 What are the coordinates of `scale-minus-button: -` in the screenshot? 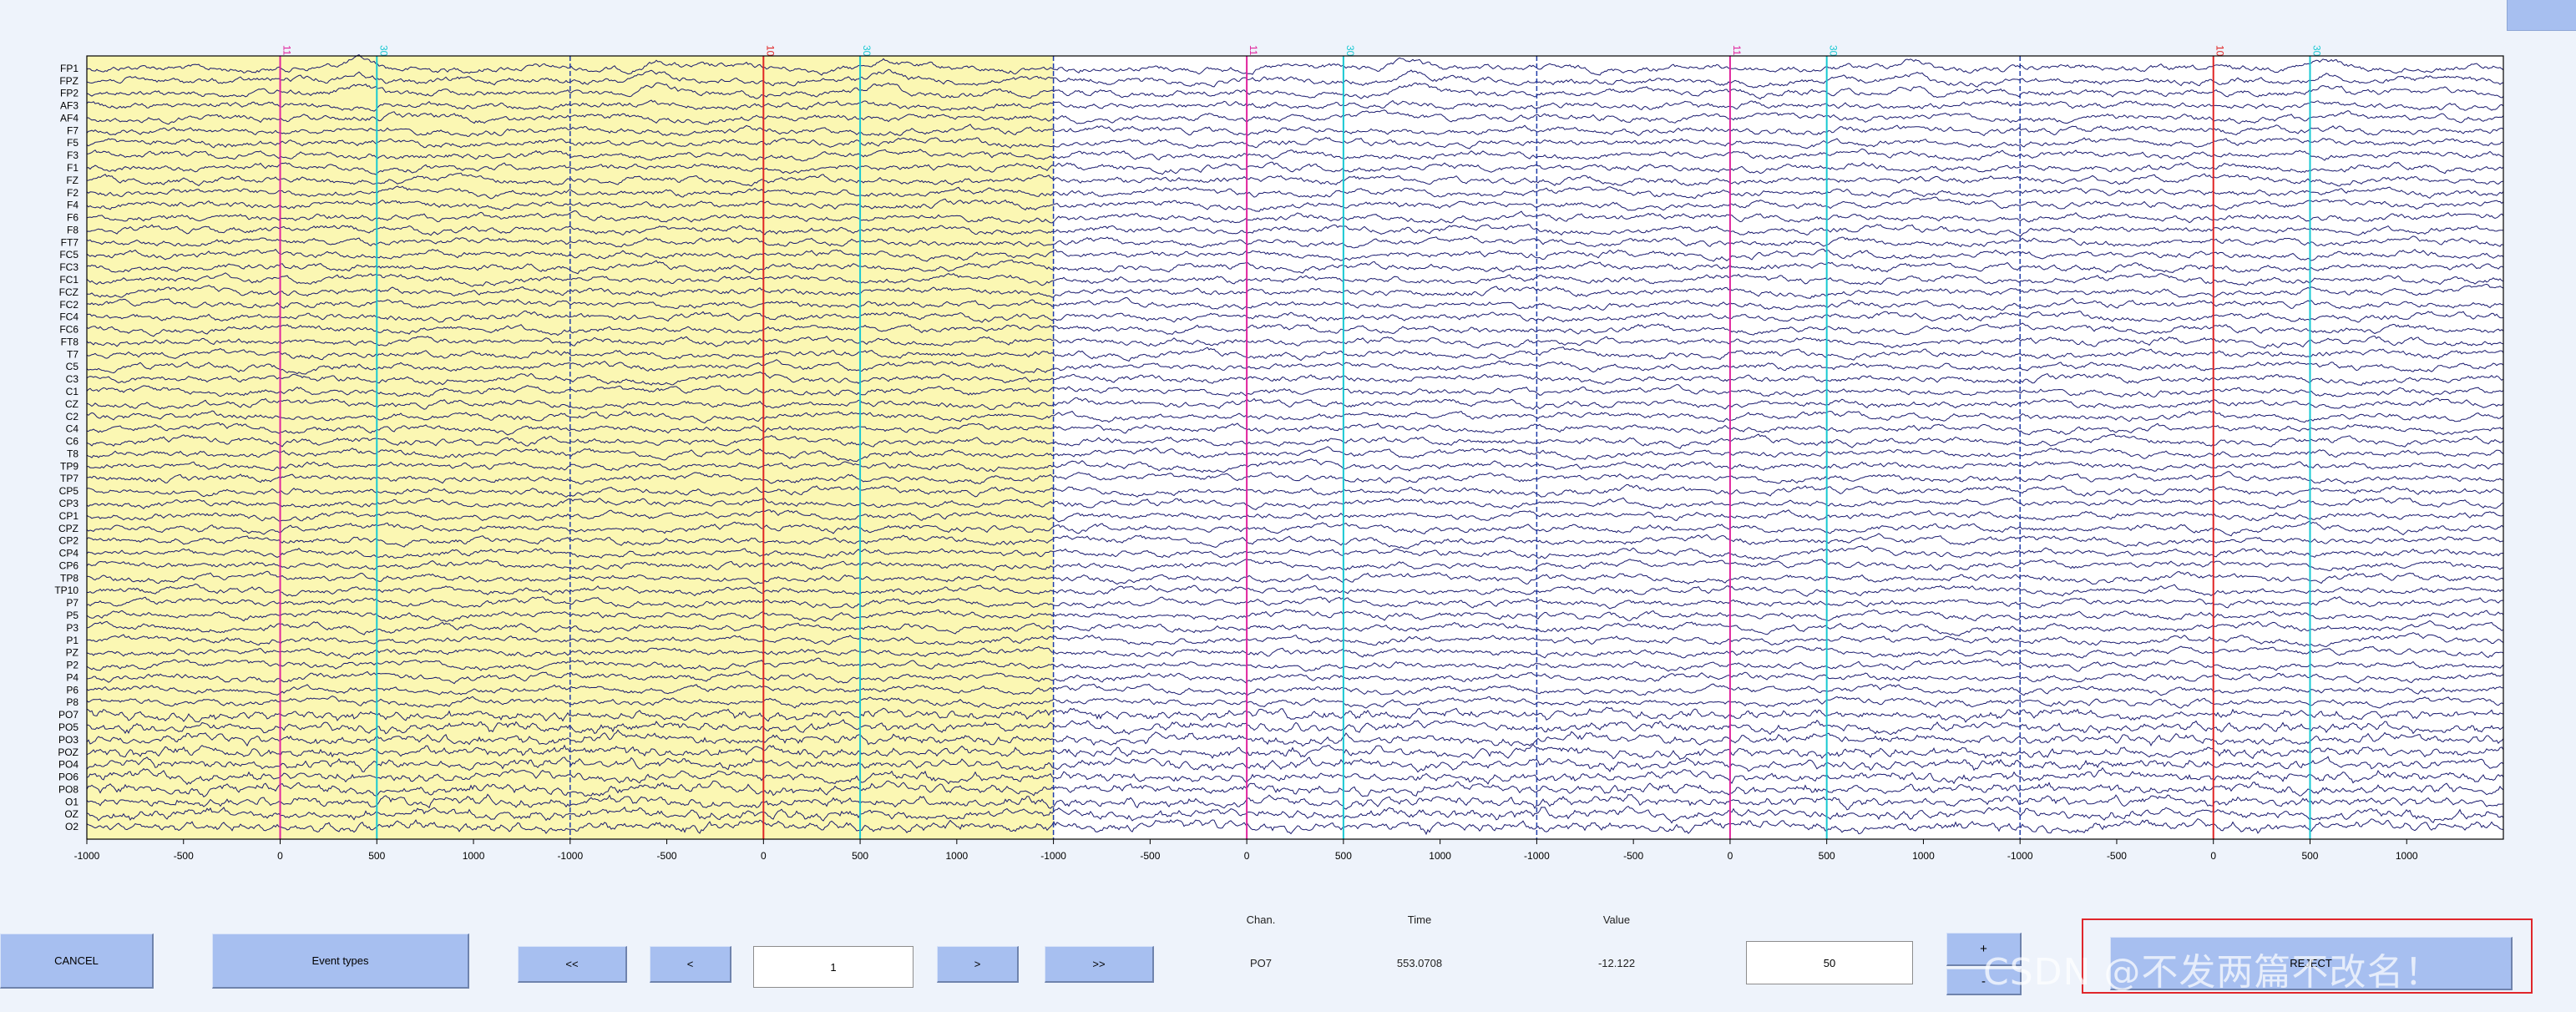 It's located at (1984, 982).